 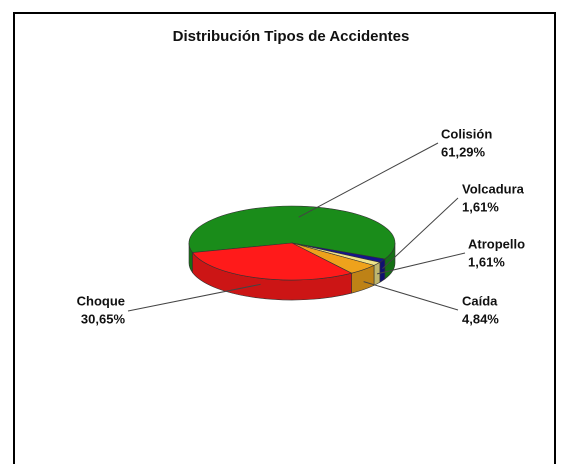 What do you see at coordinates (480, 318) in the screenshot?
I see `slice-value-label: 4,84%` at bounding box center [480, 318].